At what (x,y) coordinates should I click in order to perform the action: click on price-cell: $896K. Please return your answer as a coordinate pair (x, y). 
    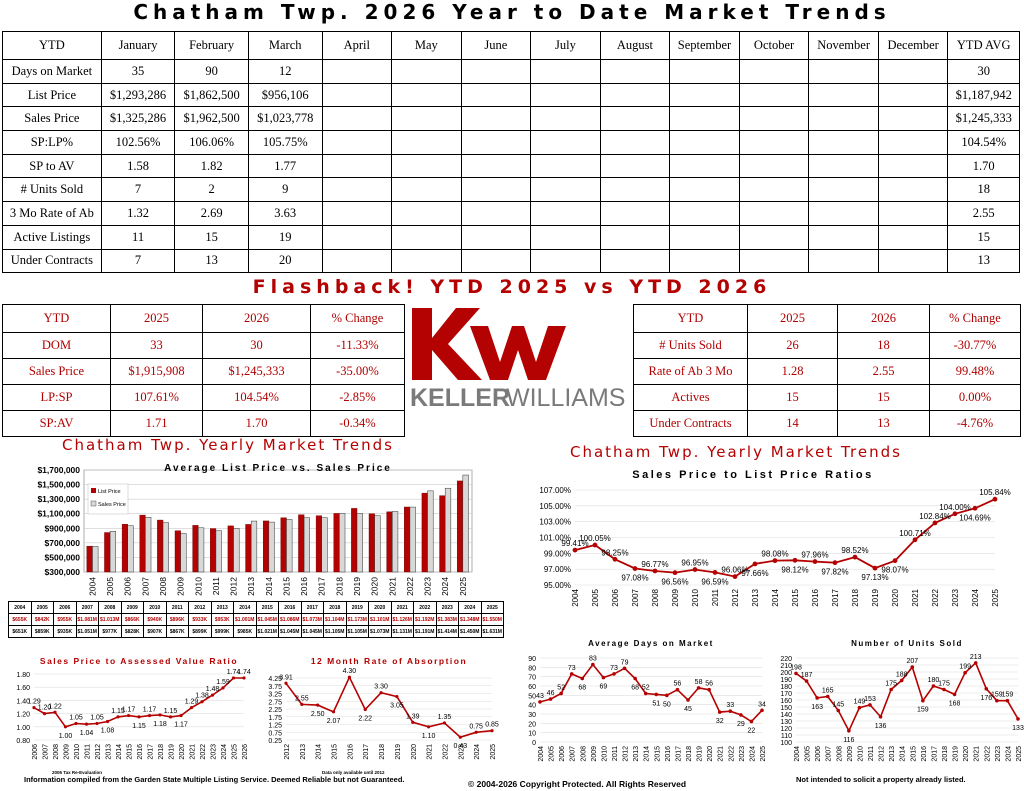
    Looking at the image, I should click on (177, 619).